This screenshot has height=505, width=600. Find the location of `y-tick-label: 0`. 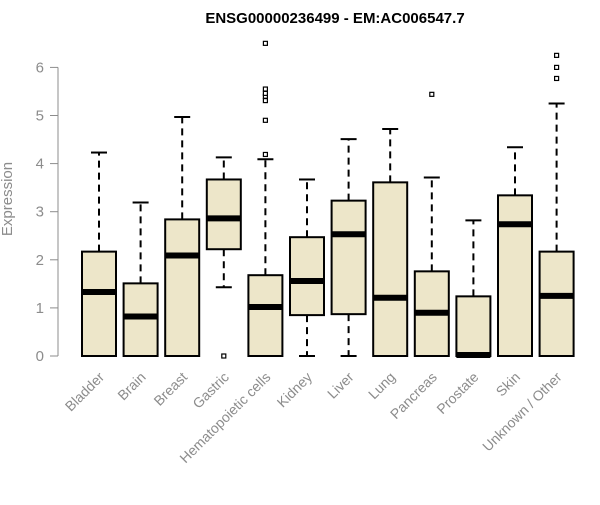

y-tick-label: 0 is located at coordinates (40, 356).